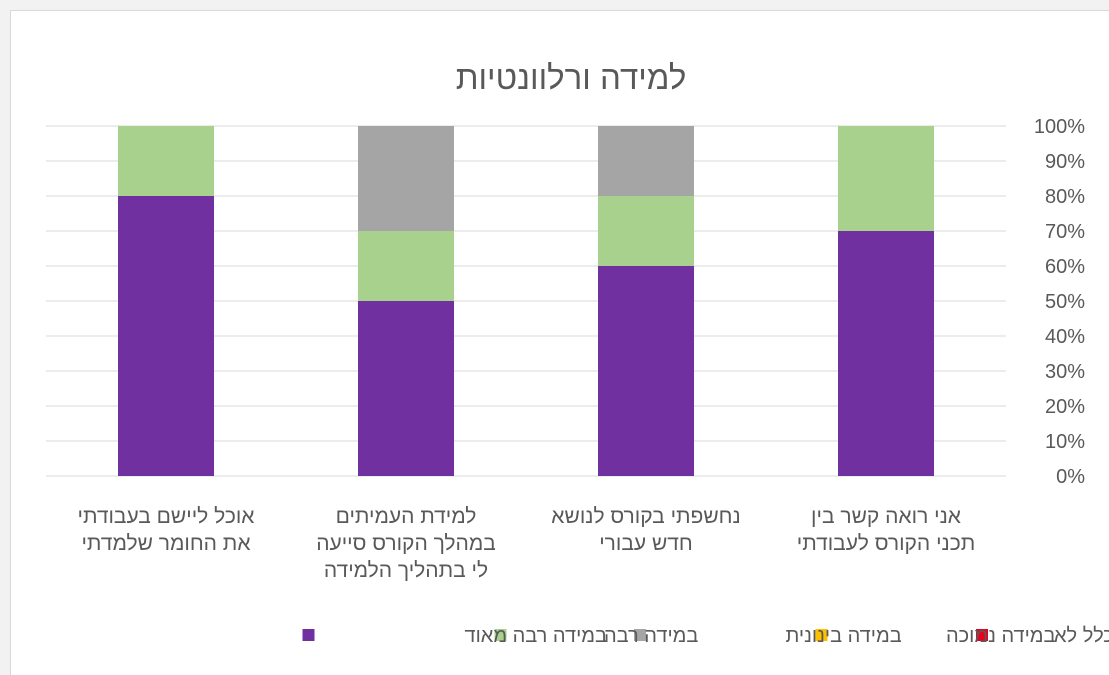 This screenshot has width=1109, height=675. Describe the element at coordinates (1070, 477) in the screenshot. I see `y-tick-label: 0%` at that location.